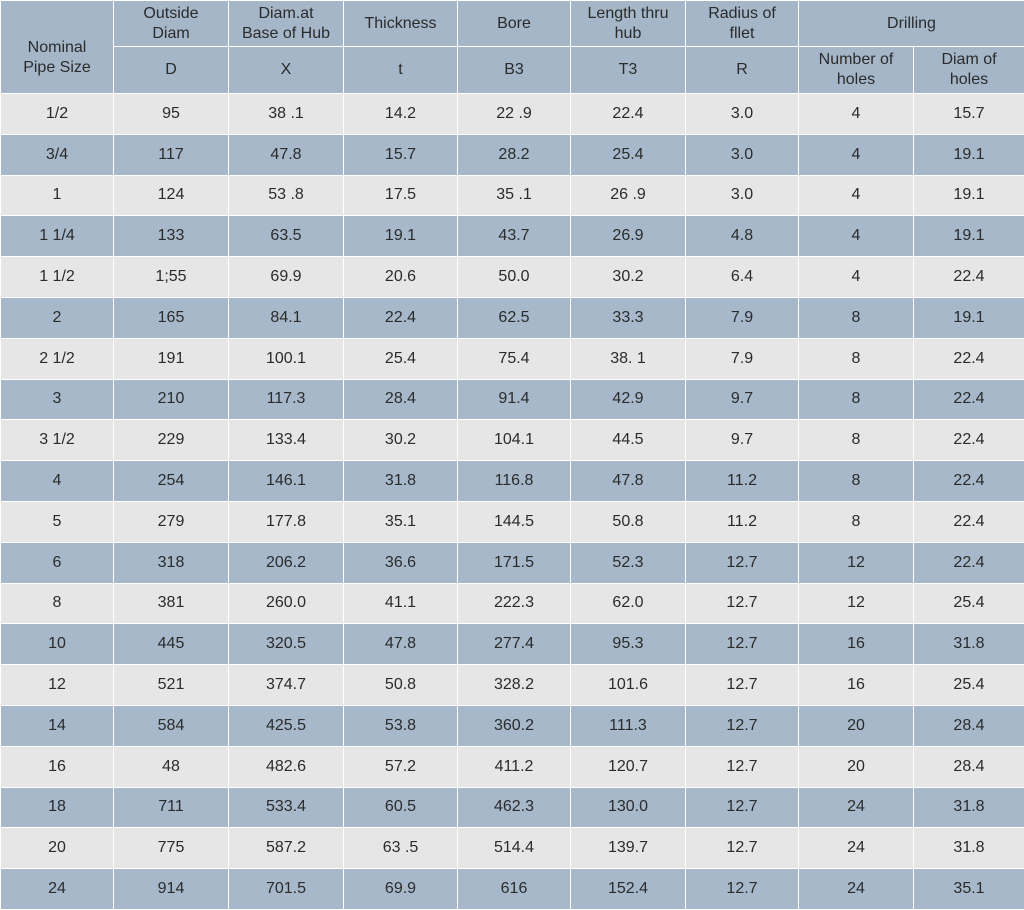 This screenshot has width=1024, height=910. I want to click on table-cell: 210, so click(171, 399).